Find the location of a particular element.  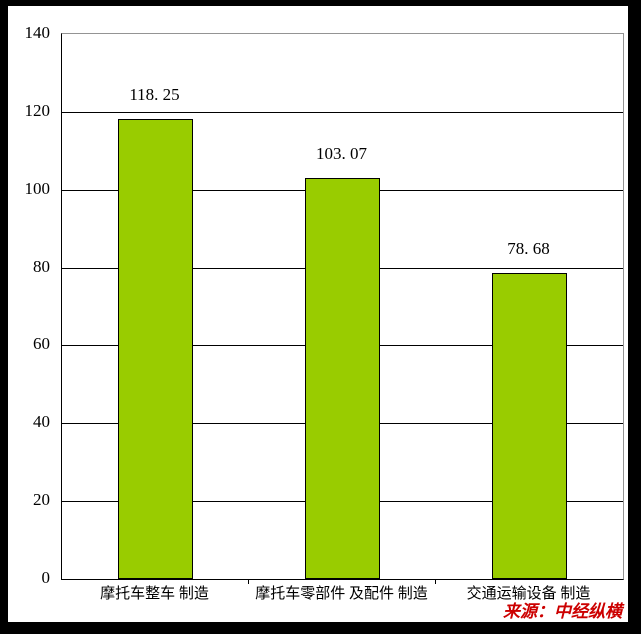

y-tick-label-20: 20 is located at coordinates (41, 500).